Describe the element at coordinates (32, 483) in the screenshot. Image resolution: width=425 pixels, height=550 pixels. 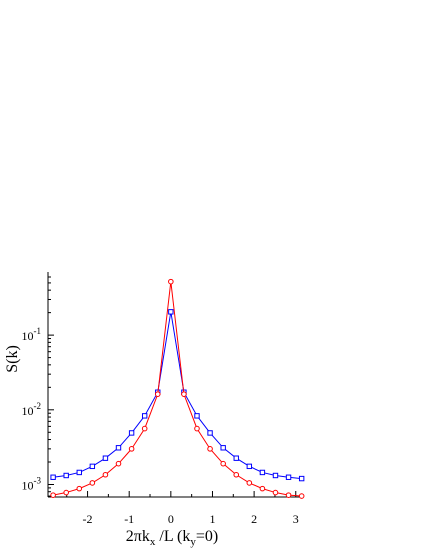
I see `y-tick-label: 10⁻³` at that location.